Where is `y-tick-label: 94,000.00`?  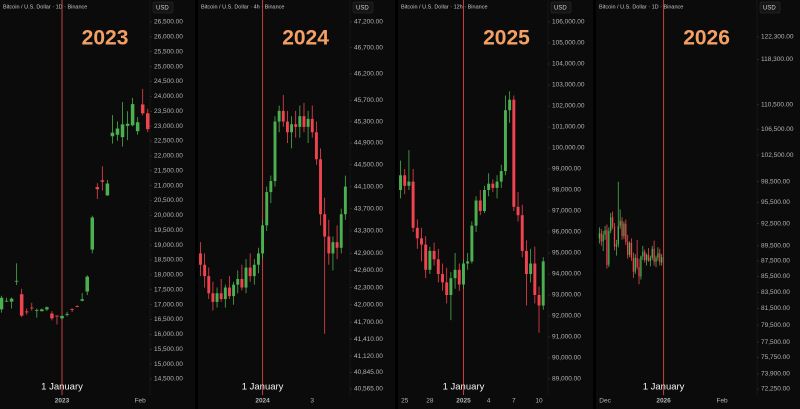 y-tick-label: 94,000.00 is located at coordinates (566, 274).